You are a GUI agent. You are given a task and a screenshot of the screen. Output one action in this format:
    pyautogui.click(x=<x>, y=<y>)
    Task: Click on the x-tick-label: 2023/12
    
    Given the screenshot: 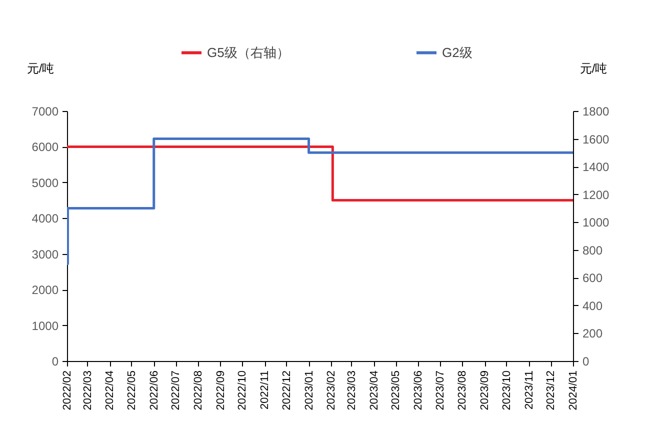 What is the action you would take?
    pyautogui.click(x=551, y=390)
    